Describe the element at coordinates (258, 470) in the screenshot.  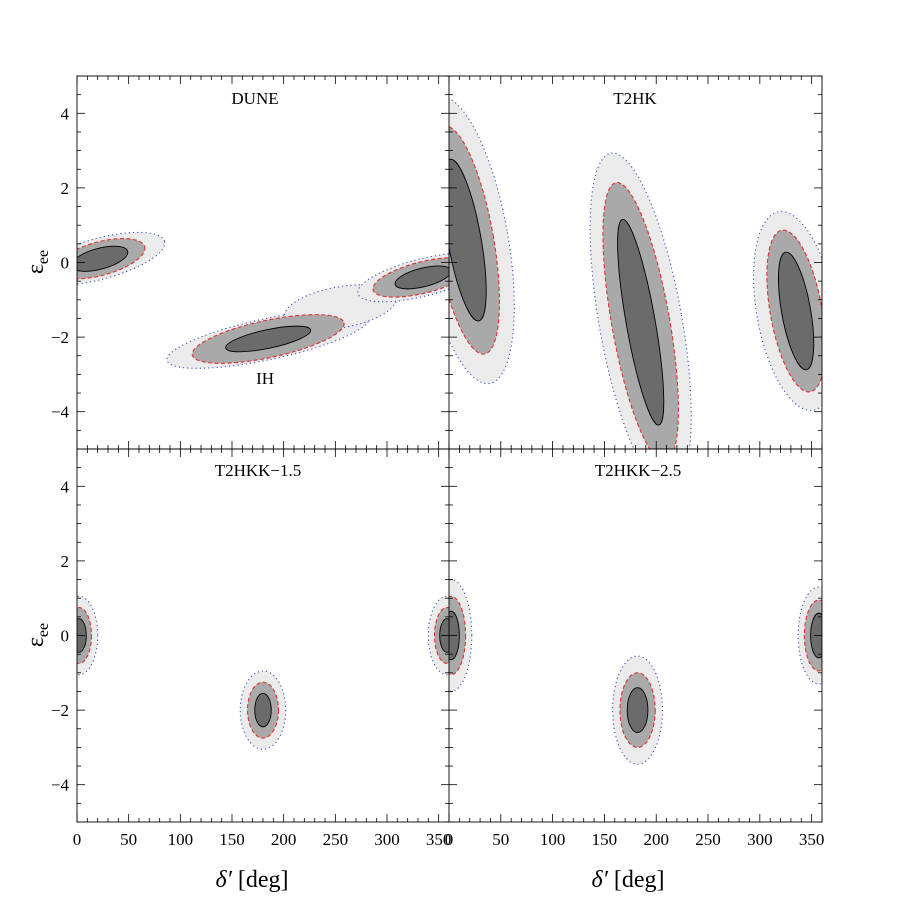
I see `panel-title: T2HKK−1.5` at that location.